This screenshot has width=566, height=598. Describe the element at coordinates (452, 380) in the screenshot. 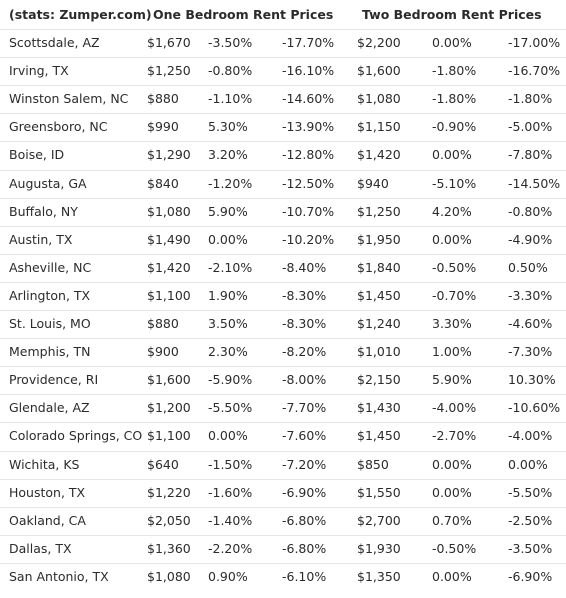

I see `value-cell: 5.90%` at that location.